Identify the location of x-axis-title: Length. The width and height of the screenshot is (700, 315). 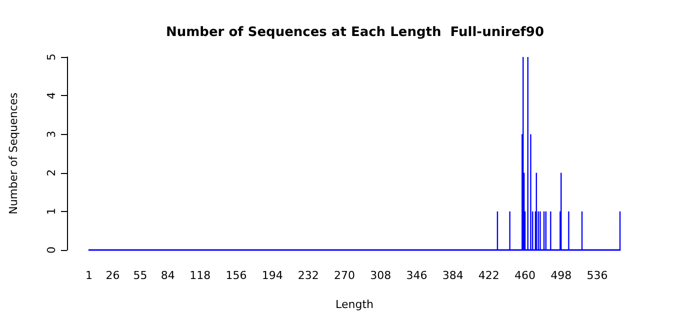
(355, 304).